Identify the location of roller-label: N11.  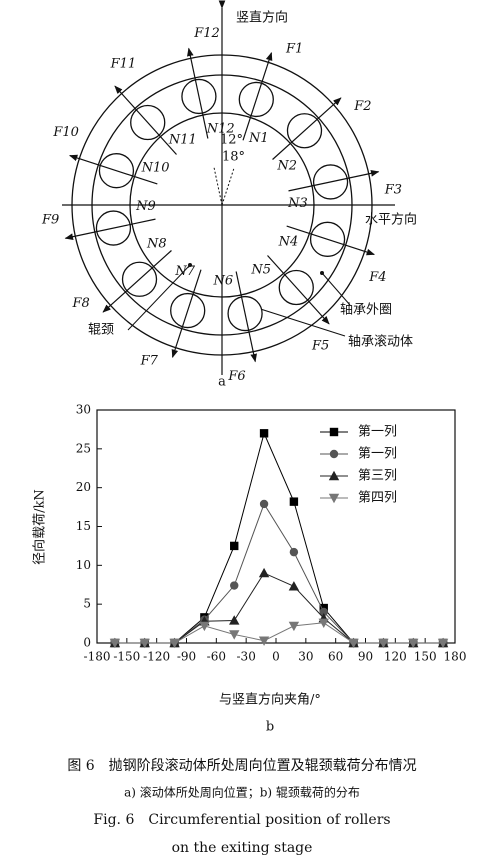
(182, 139).